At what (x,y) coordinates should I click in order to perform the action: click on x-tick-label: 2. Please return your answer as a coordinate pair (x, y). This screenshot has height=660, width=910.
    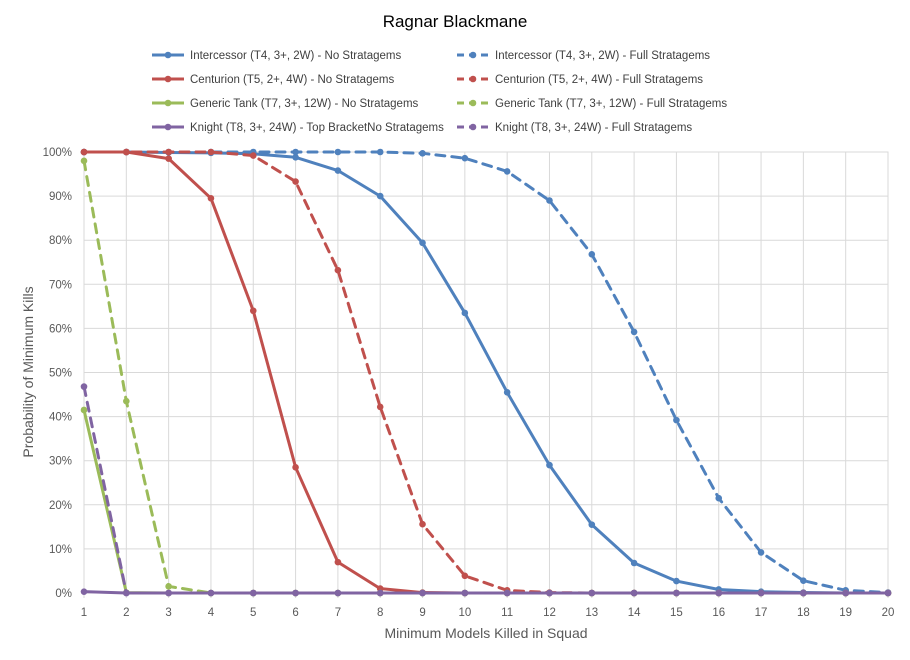
    Looking at the image, I should click on (126, 613).